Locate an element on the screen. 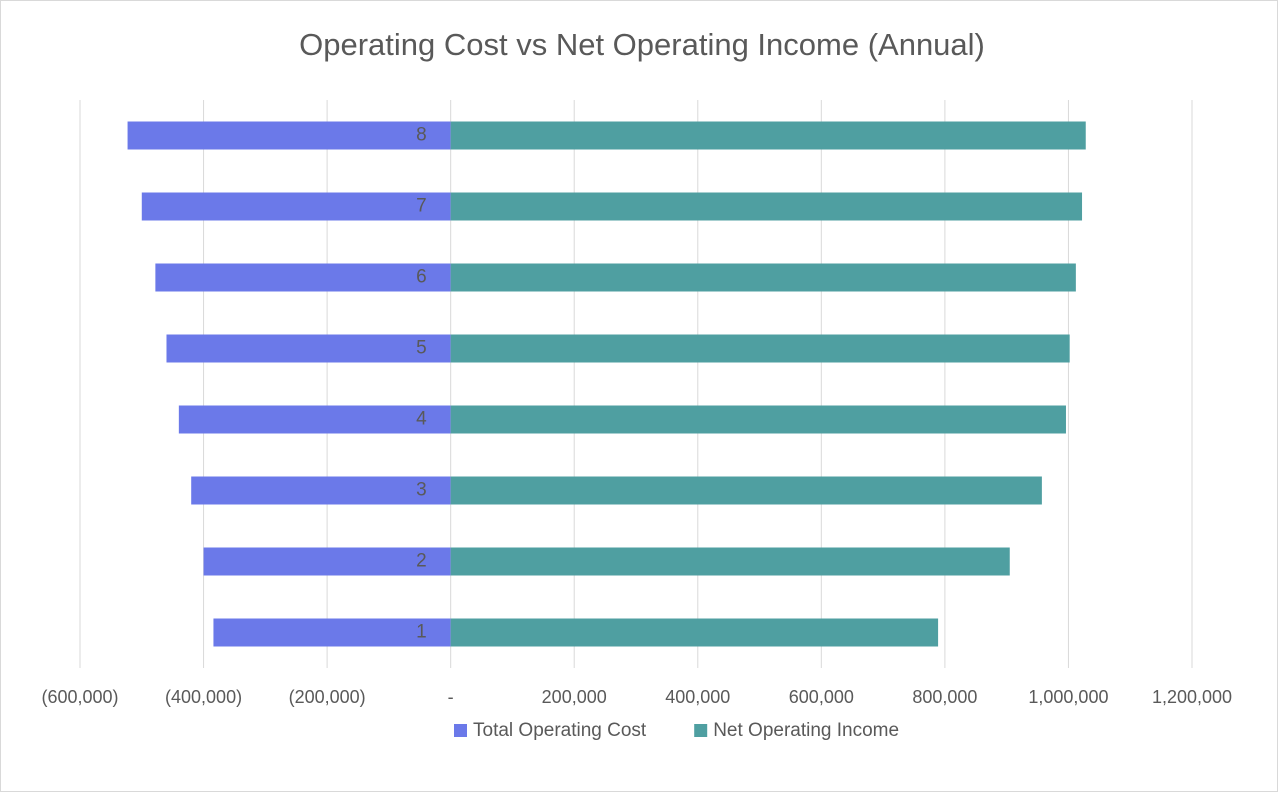 This screenshot has height=792, width=1278. category-label: 7 is located at coordinates (421, 206).